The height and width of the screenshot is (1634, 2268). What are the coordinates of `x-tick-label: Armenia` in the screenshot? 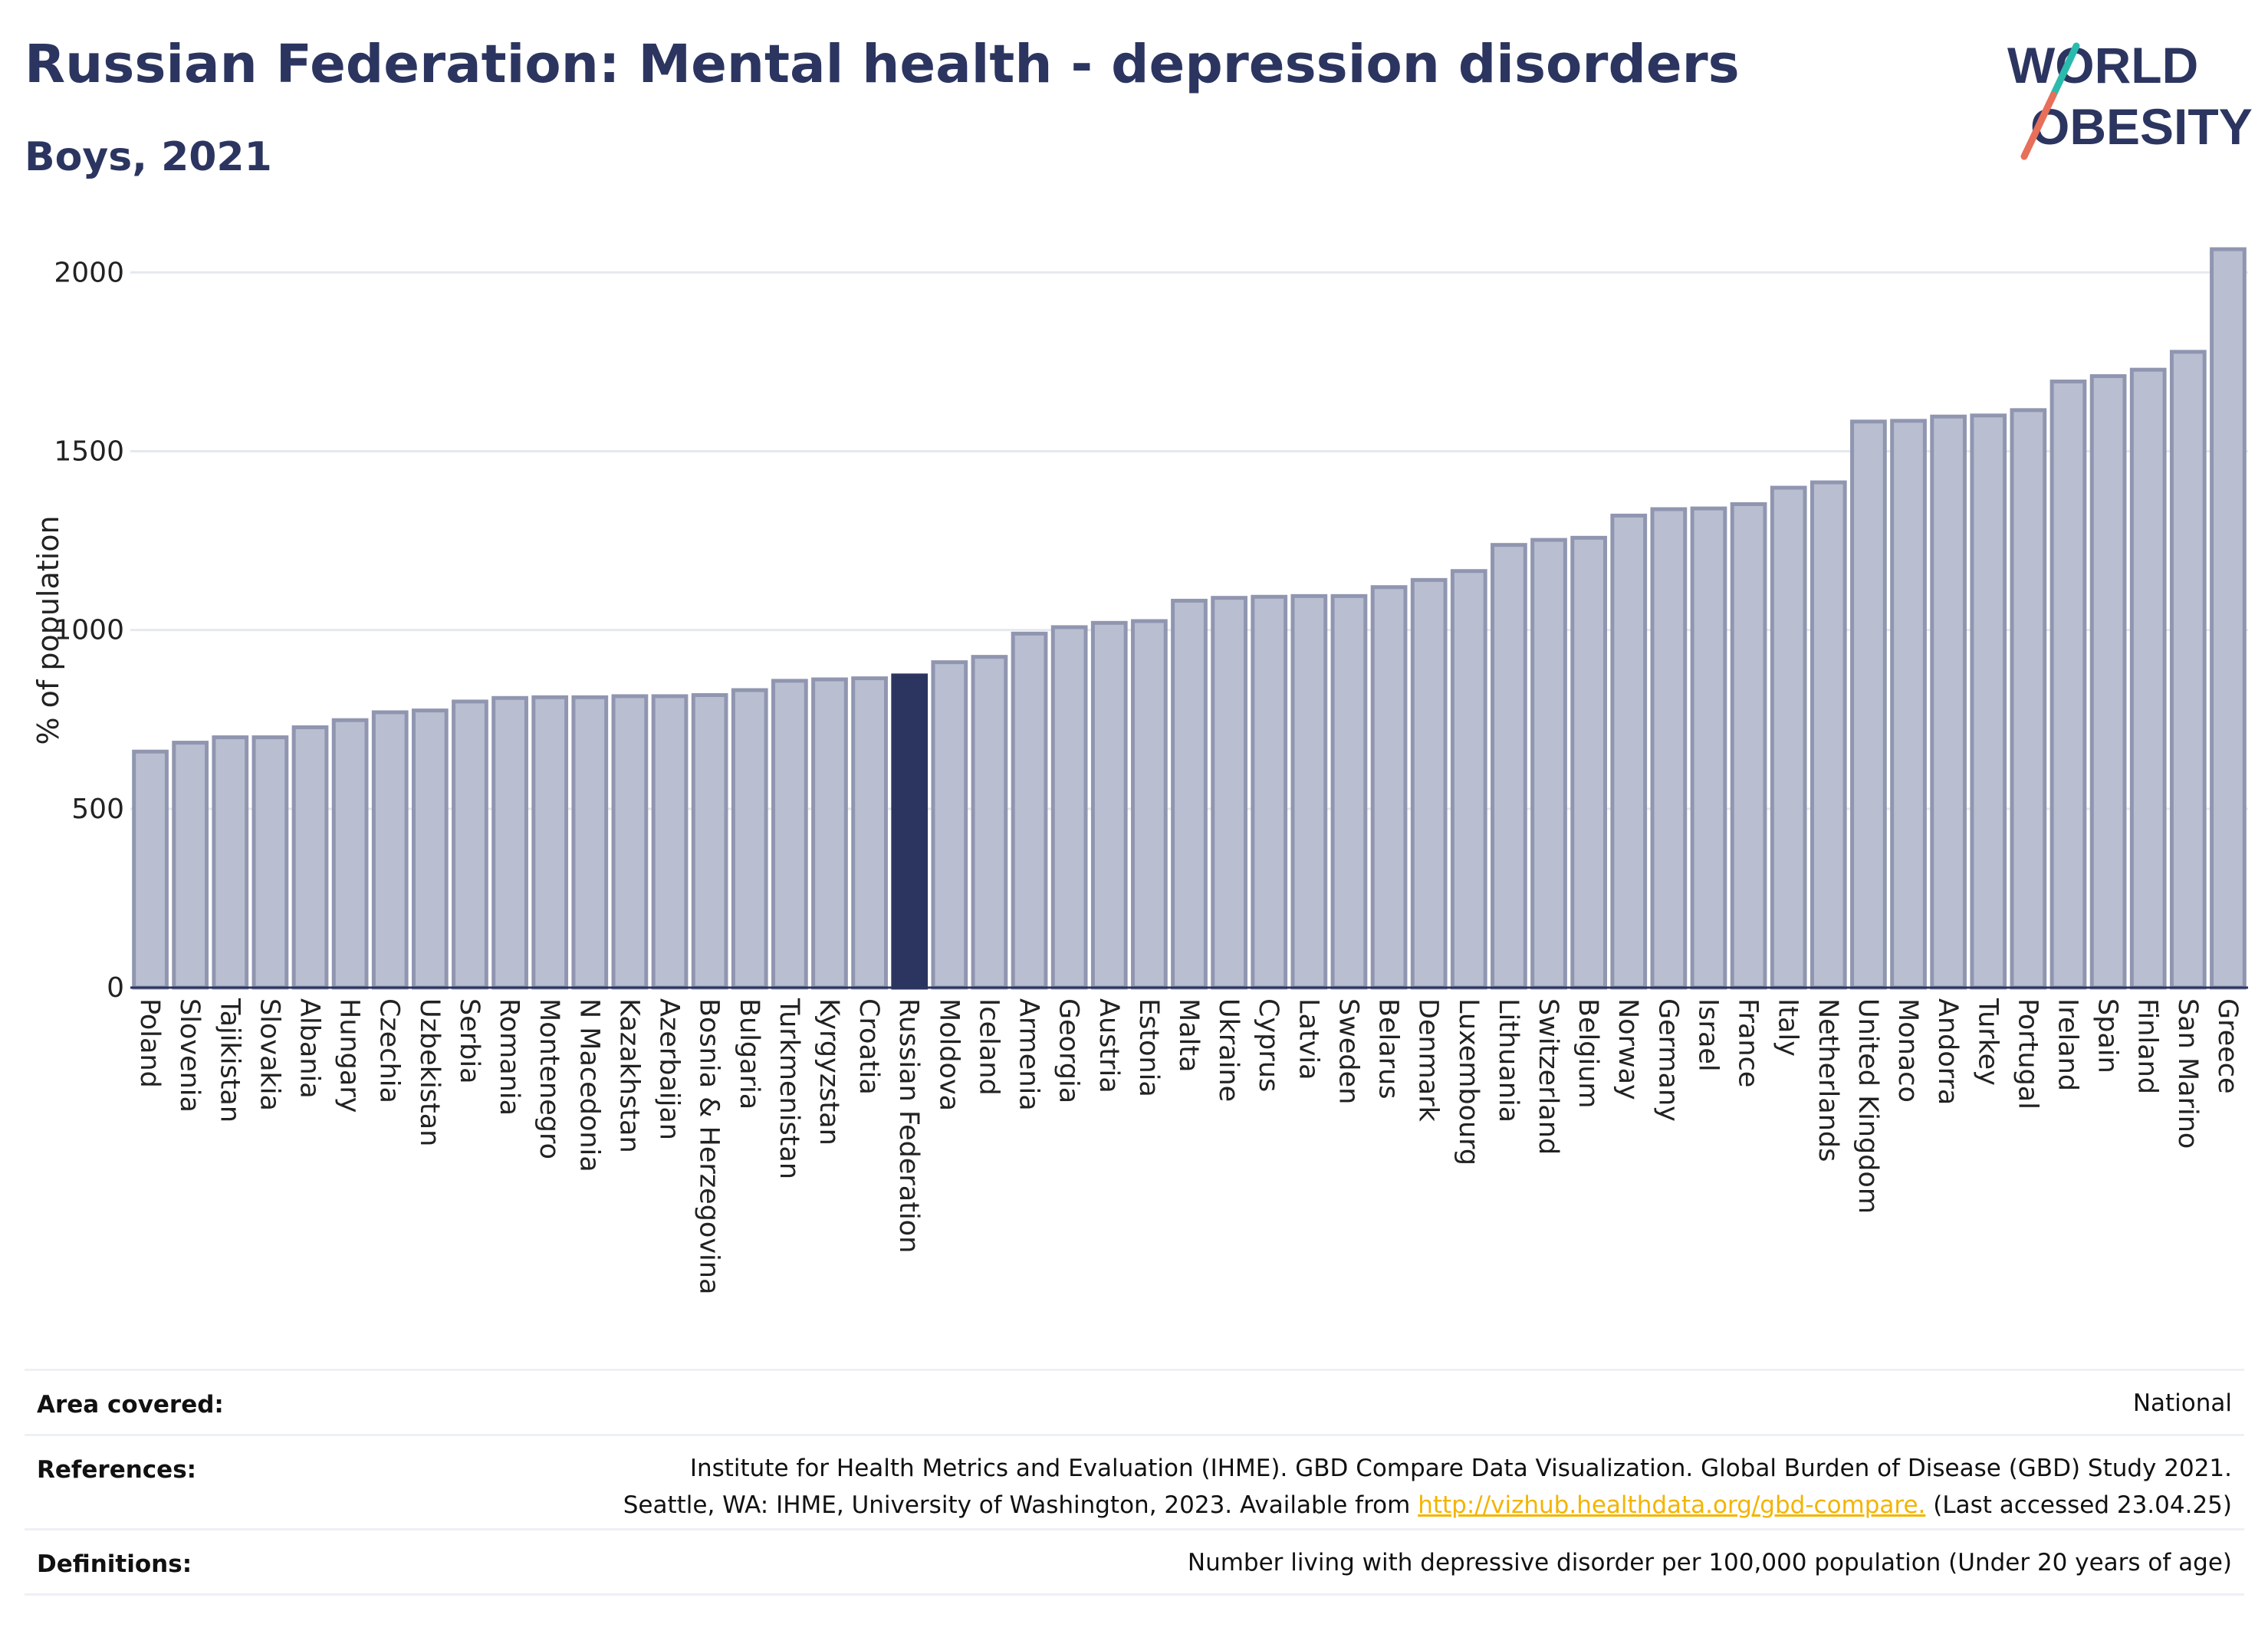 It's located at (1029, 1055).